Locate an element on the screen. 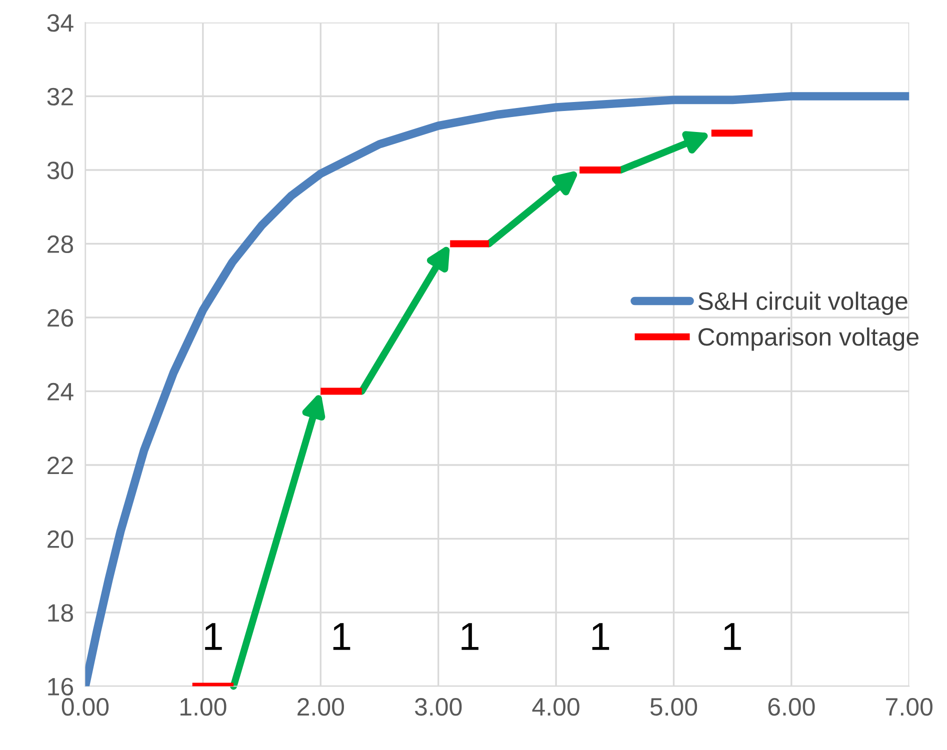  x-tick-label: 1.00 is located at coordinates (203, 707).